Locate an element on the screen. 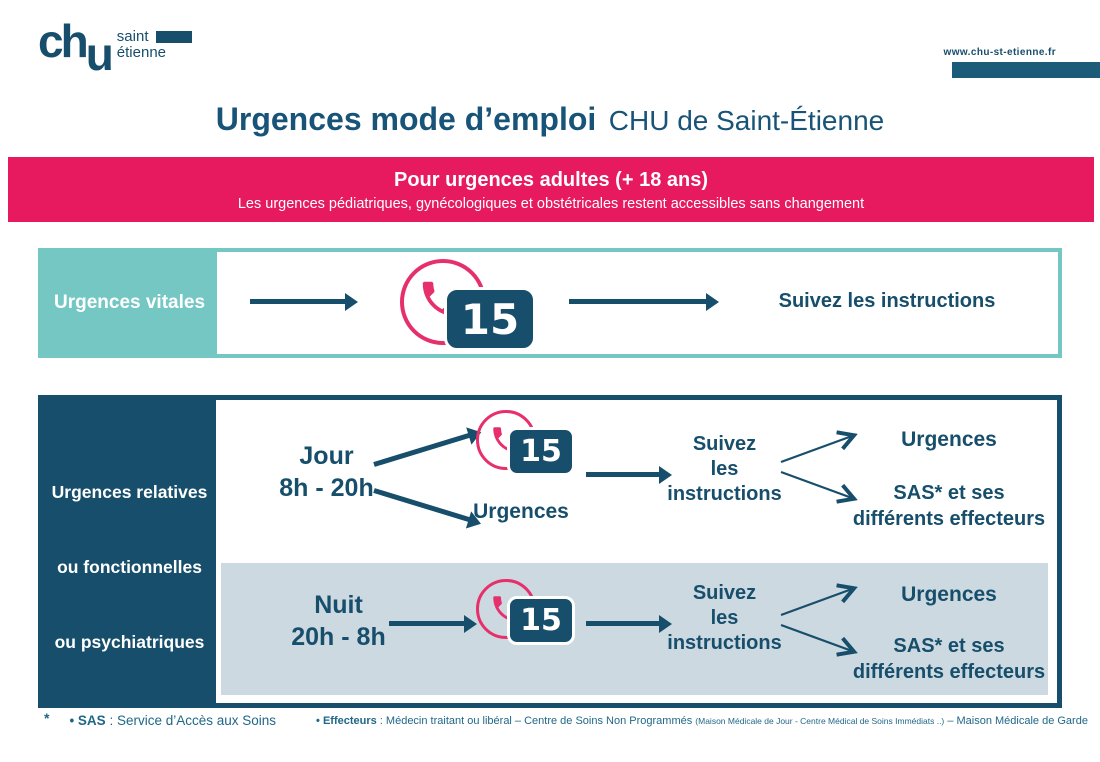 Image resolution: width=1100 pixels, height=762 pixels. night-instruction: Suivez les instructions is located at coordinates (724, 618).